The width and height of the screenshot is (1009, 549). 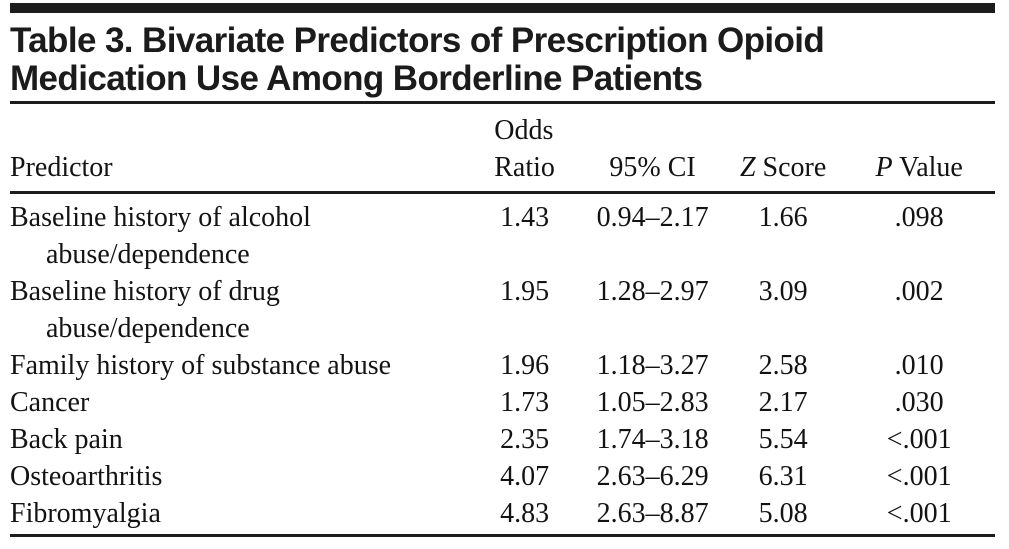 I want to click on p-value-cell: .002, so click(x=919, y=291).